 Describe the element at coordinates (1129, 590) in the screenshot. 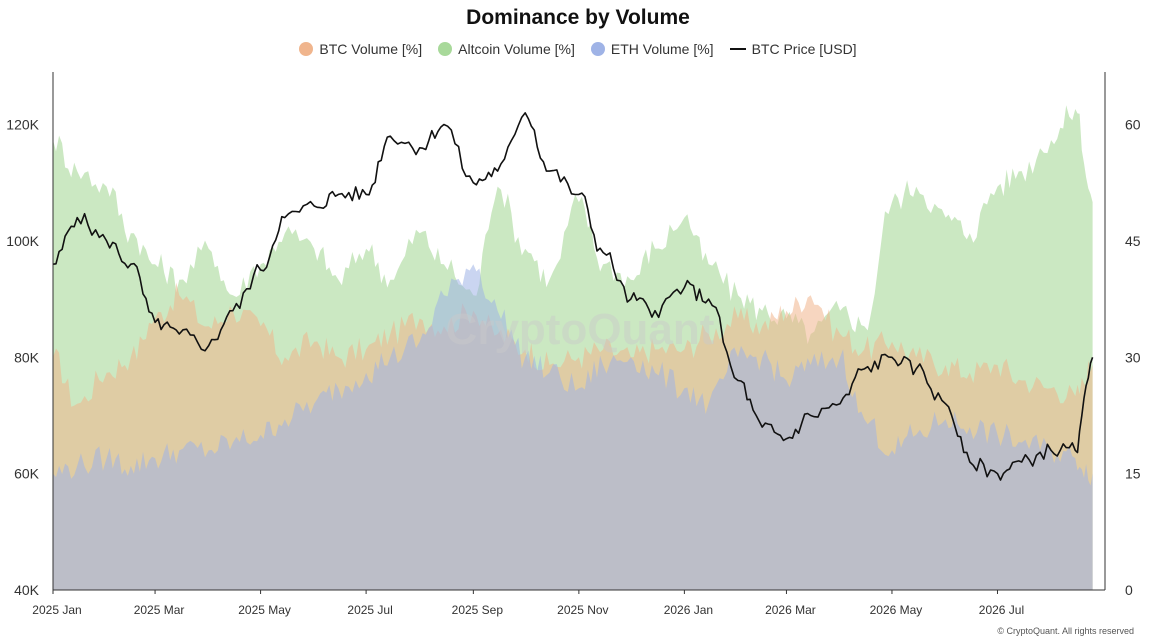

I see `y-right-tick-label: 0` at that location.